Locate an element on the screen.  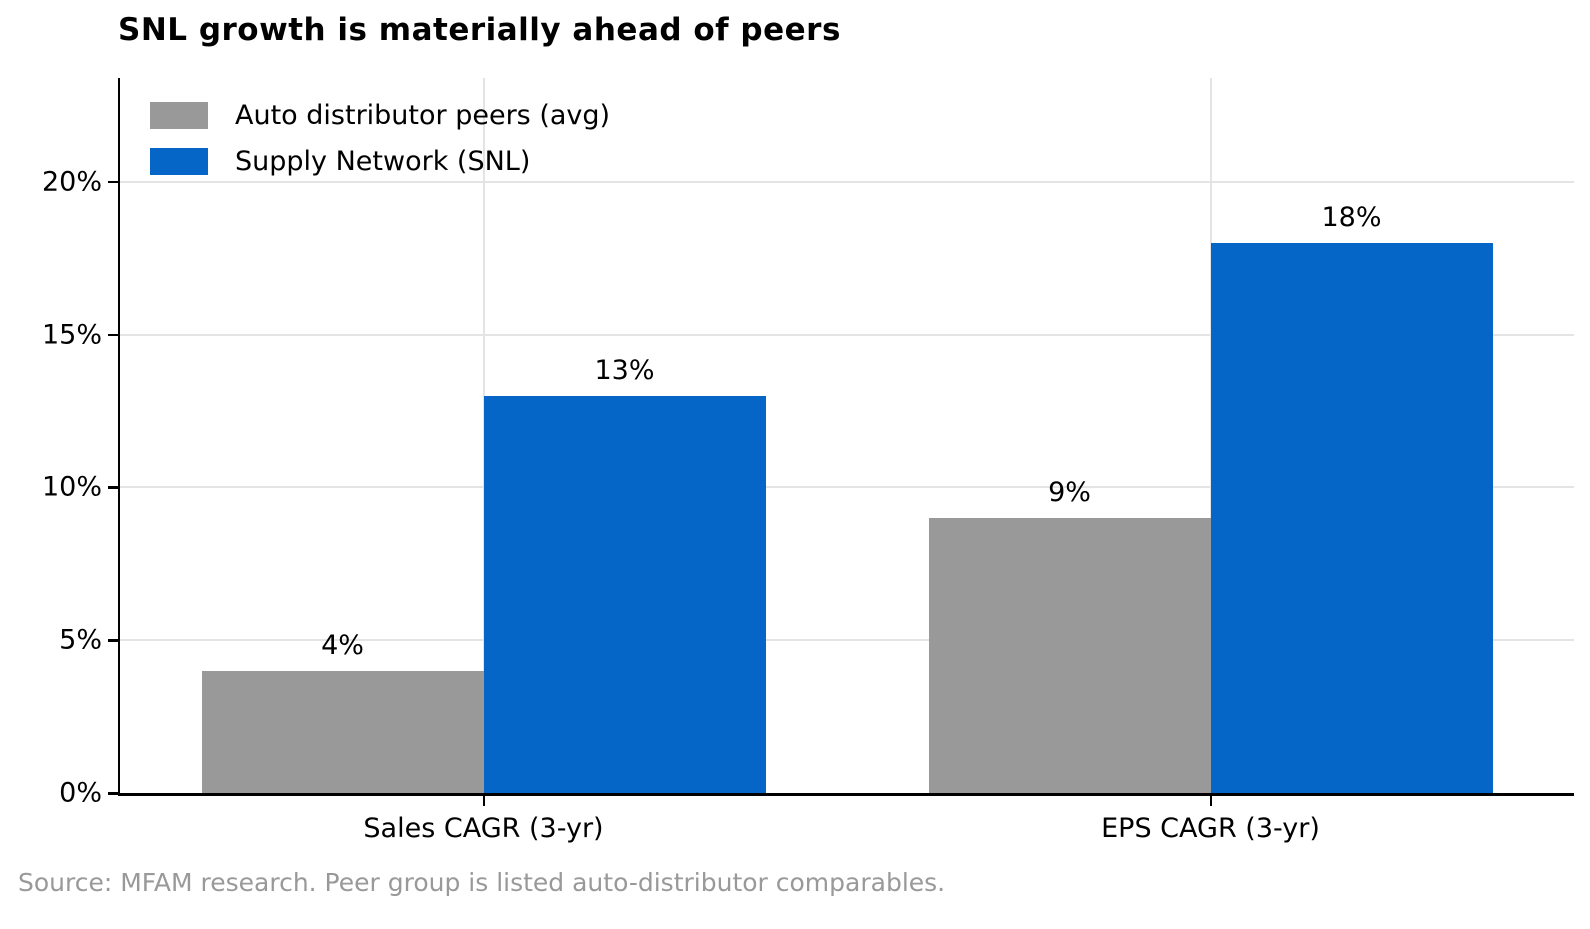
chart-title: SNL growth is materially ahead of peers is located at coordinates (479, 30).